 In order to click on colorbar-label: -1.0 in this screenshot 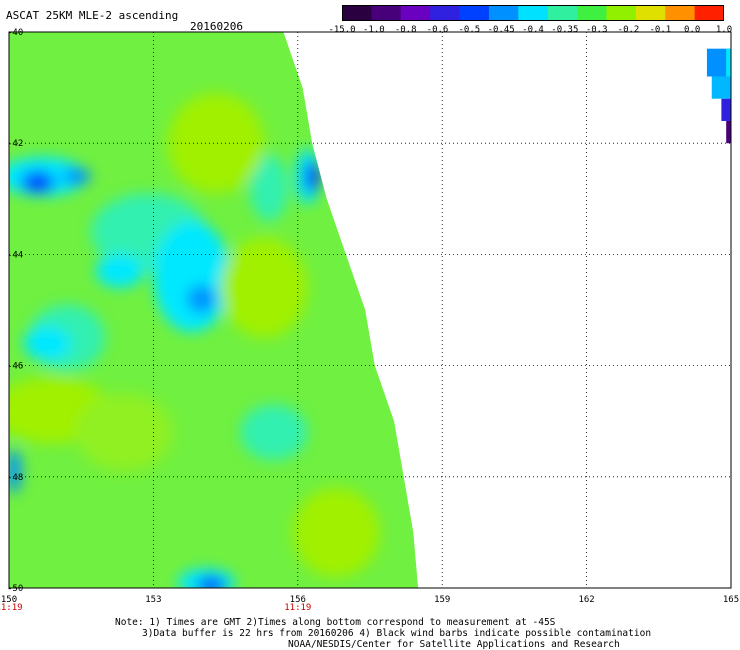, I will do `click(374, 30)`.